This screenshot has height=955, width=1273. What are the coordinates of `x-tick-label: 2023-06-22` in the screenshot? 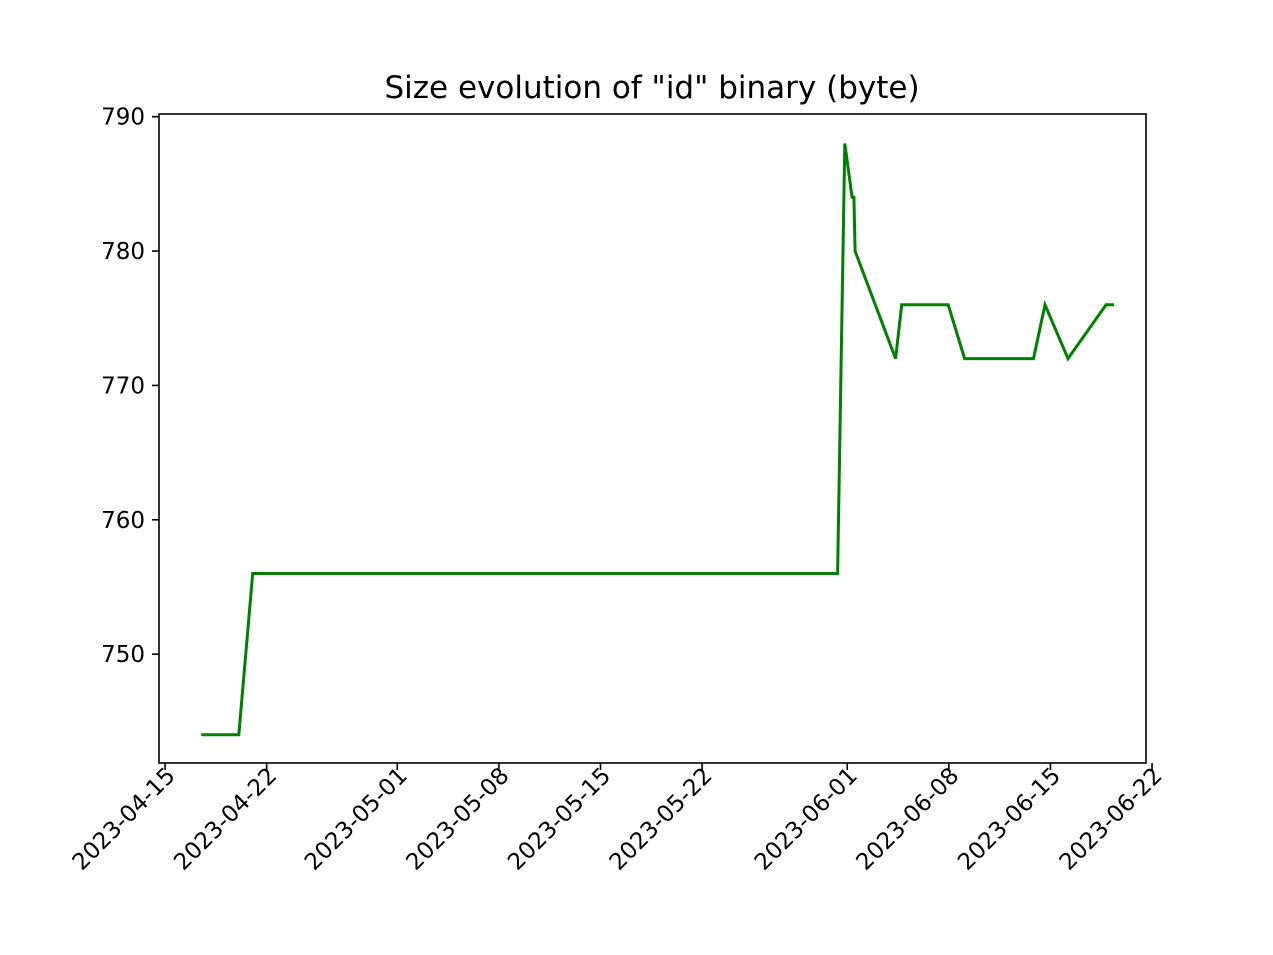 It's located at (1111, 819).